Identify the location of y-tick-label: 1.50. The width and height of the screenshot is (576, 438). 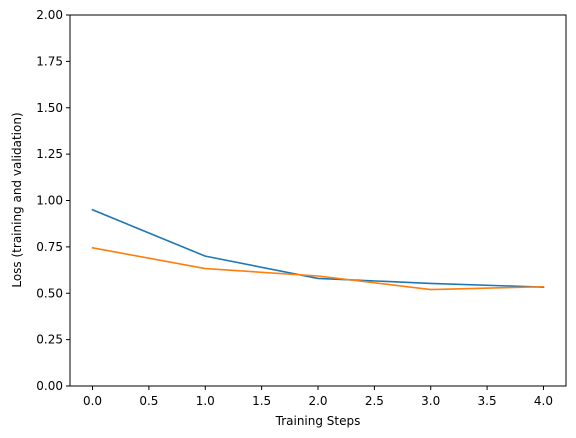
(49, 108).